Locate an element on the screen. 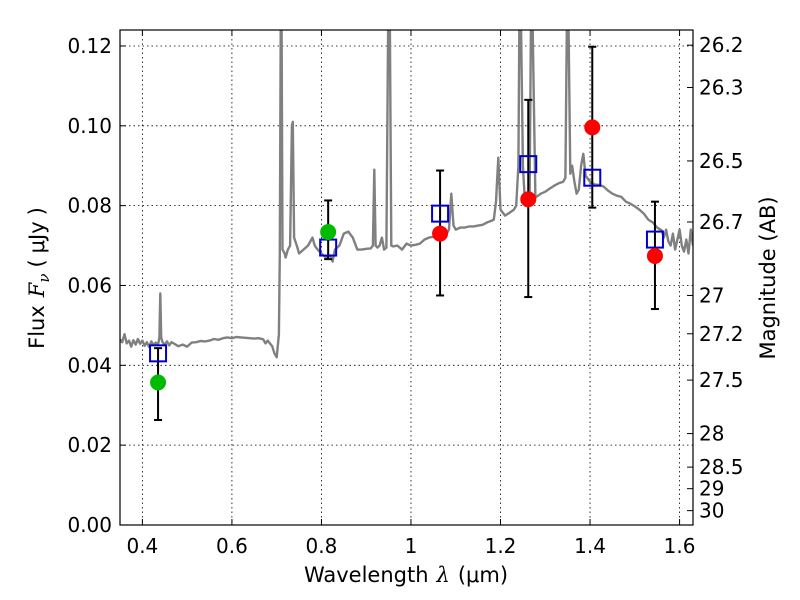 This screenshot has height=600, width=800. magnitude-tick-label: 27 is located at coordinates (711, 295).